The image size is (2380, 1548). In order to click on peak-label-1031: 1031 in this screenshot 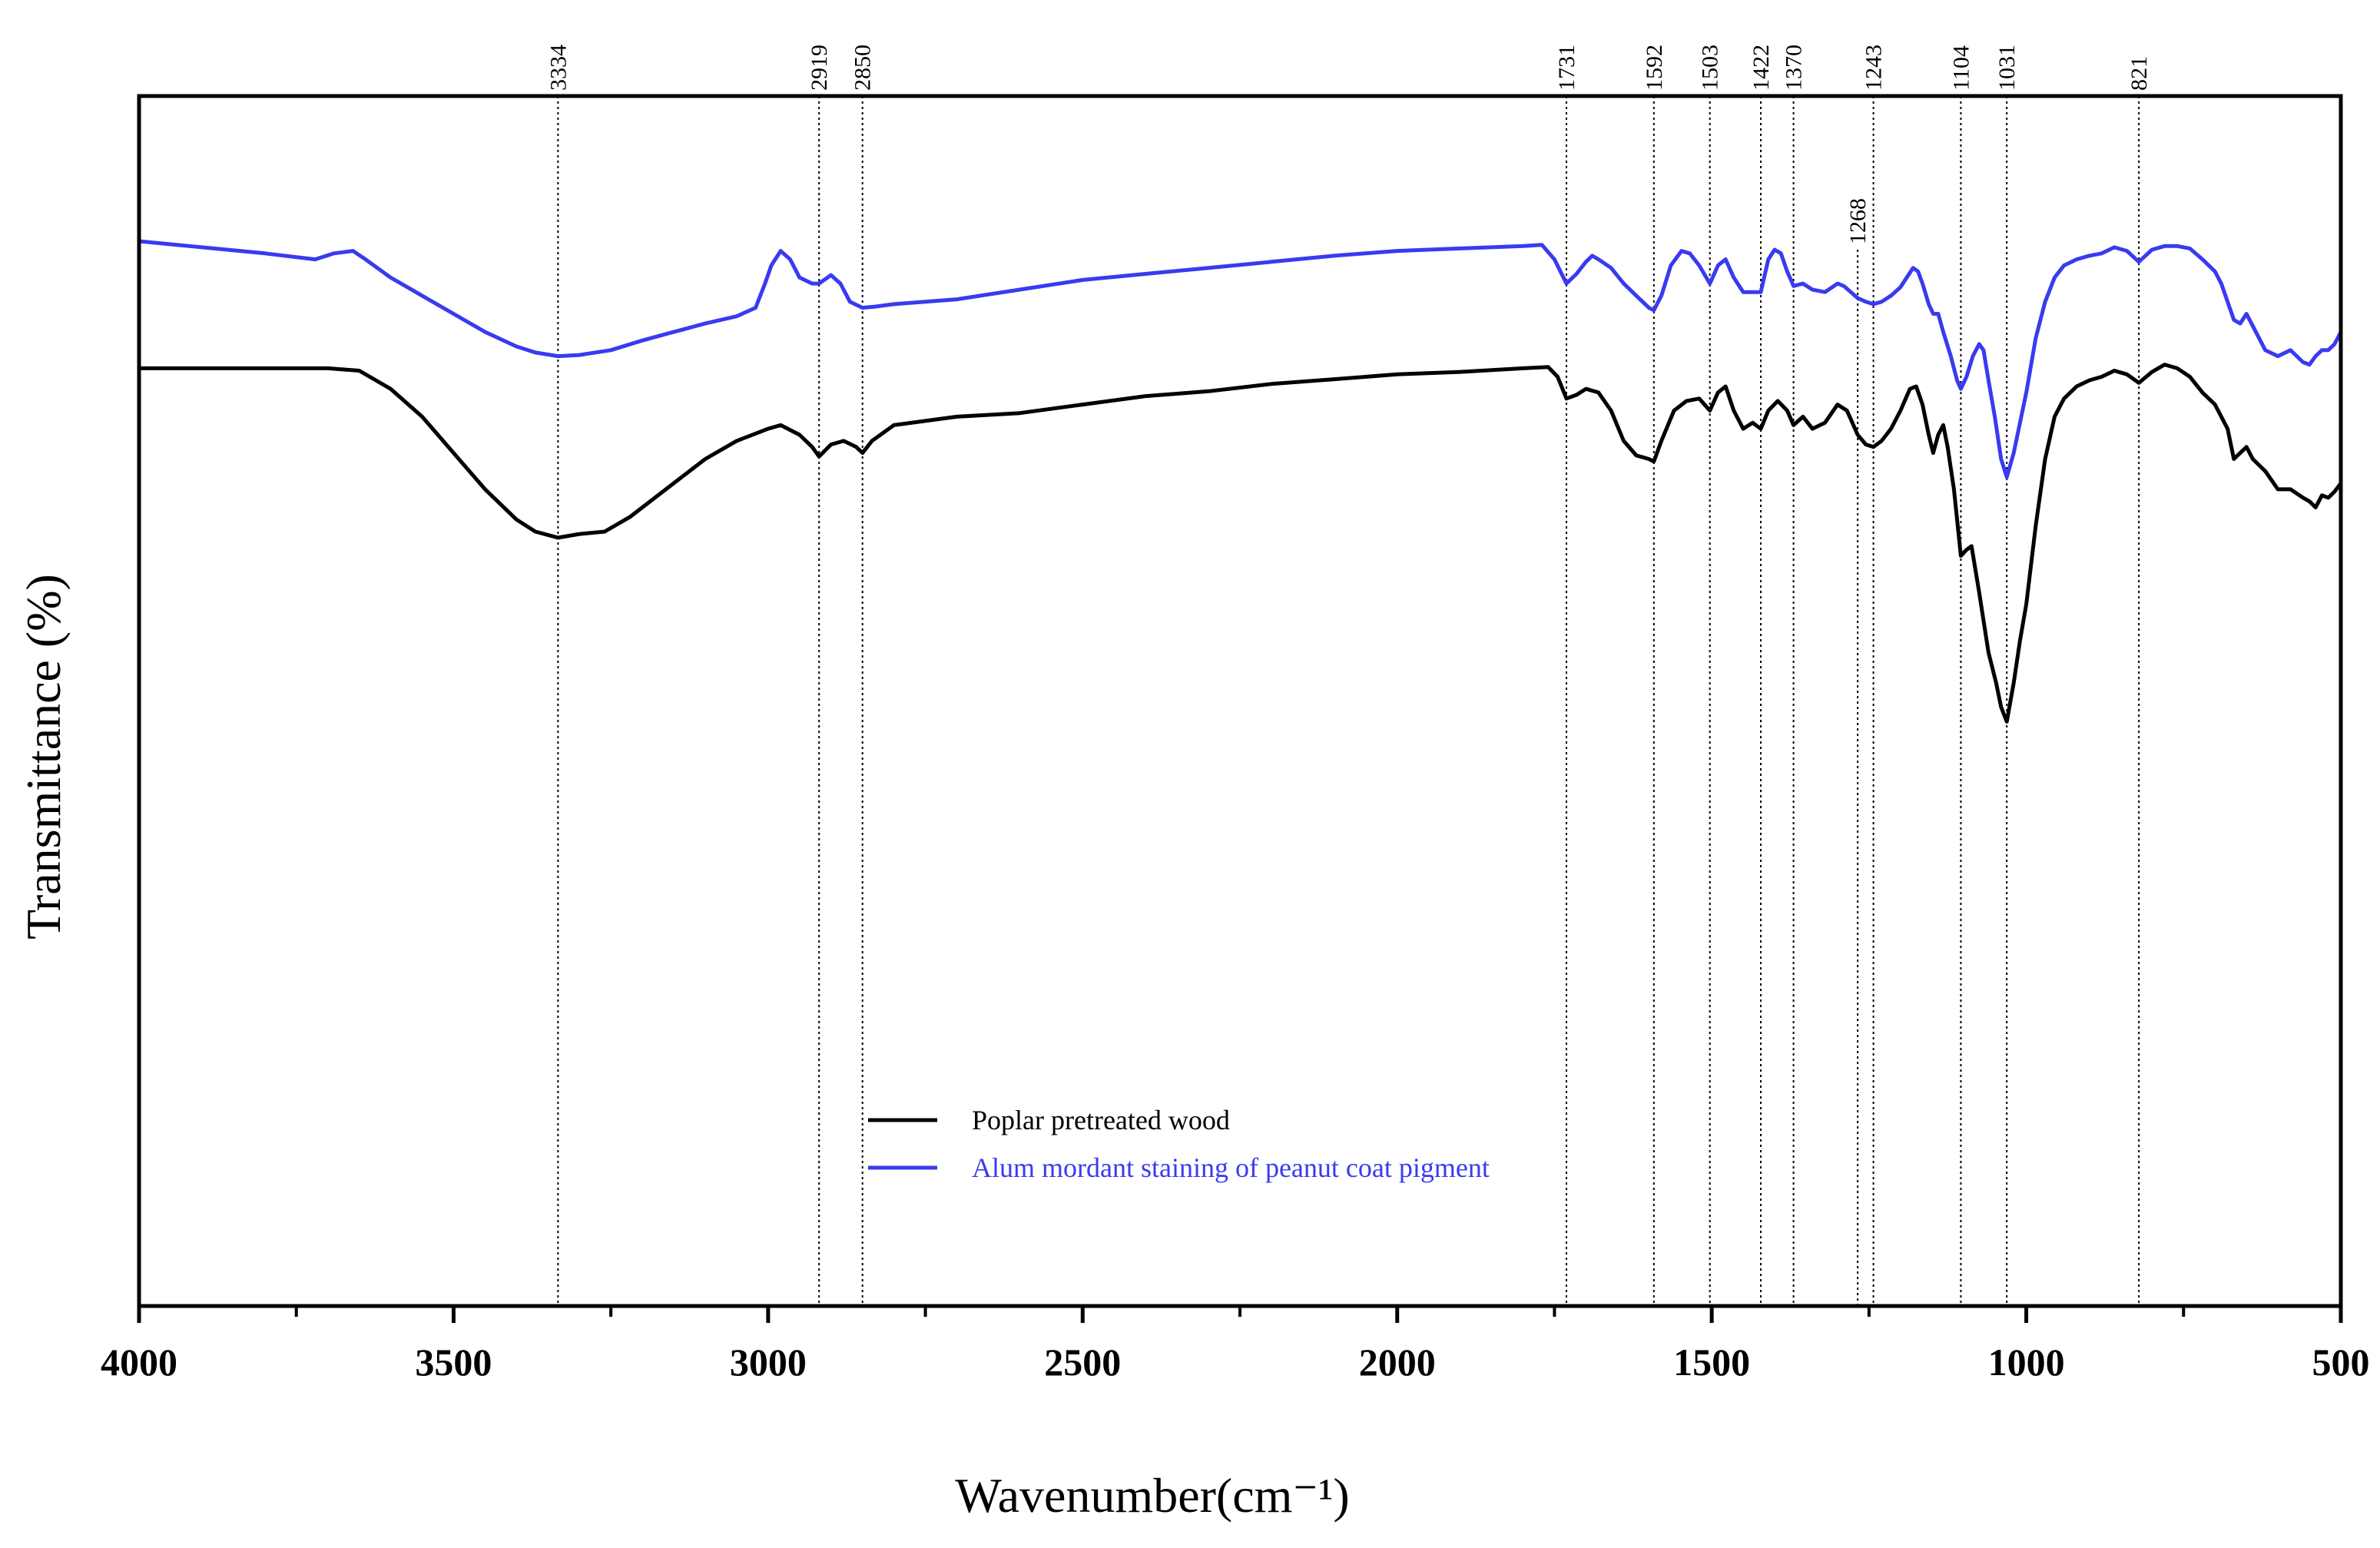, I will do `click(2007, 68)`.